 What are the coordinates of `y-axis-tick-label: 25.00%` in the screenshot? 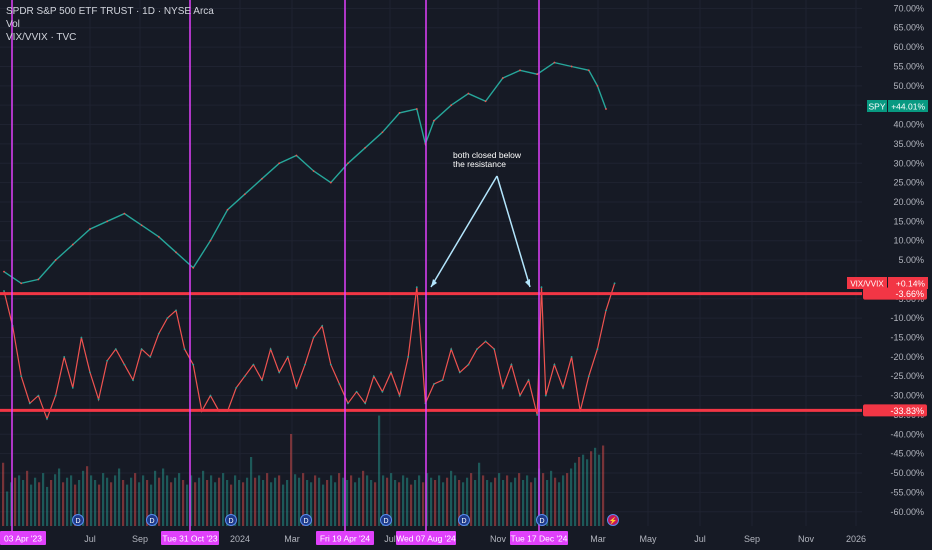 It's located at (908, 183).